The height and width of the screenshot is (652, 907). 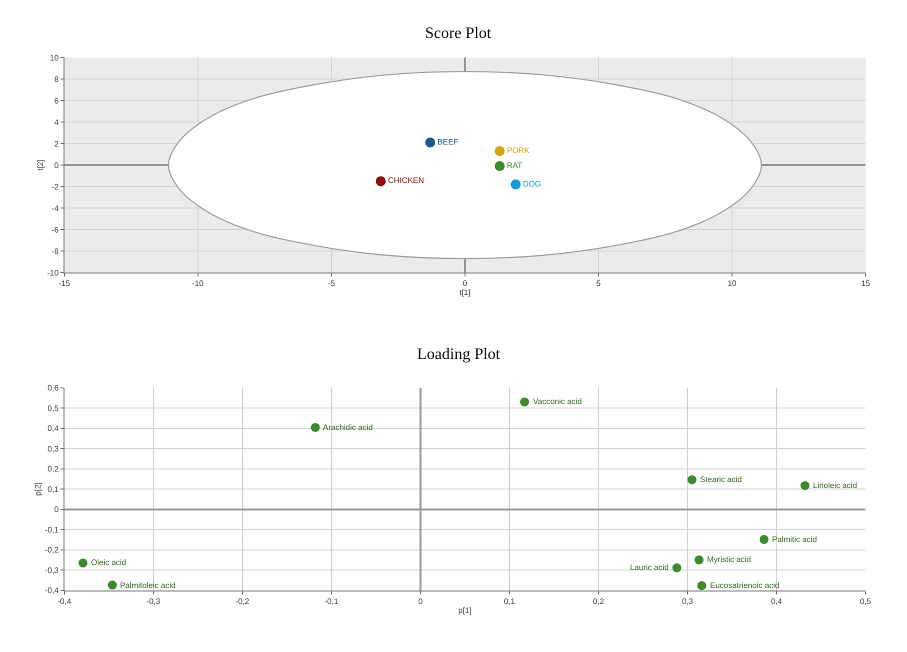 What do you see at coordinates (599, 283) in the screenshot?
I see `x-tick-label: 5` at bounding box center [599, 283].